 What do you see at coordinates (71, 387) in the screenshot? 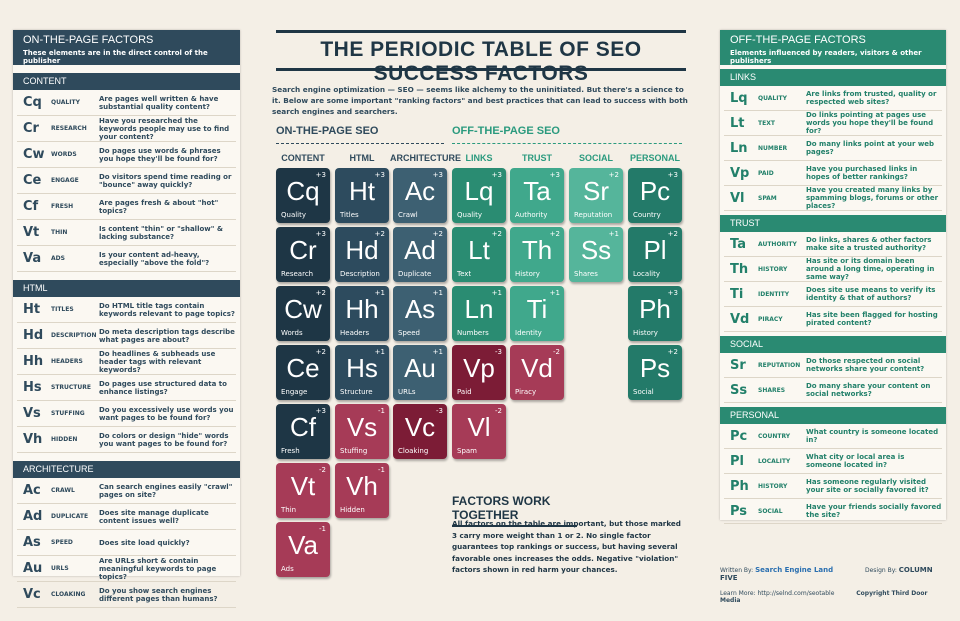
I see `factor-name: STRUCTURE` at bounding box center [71, 387].